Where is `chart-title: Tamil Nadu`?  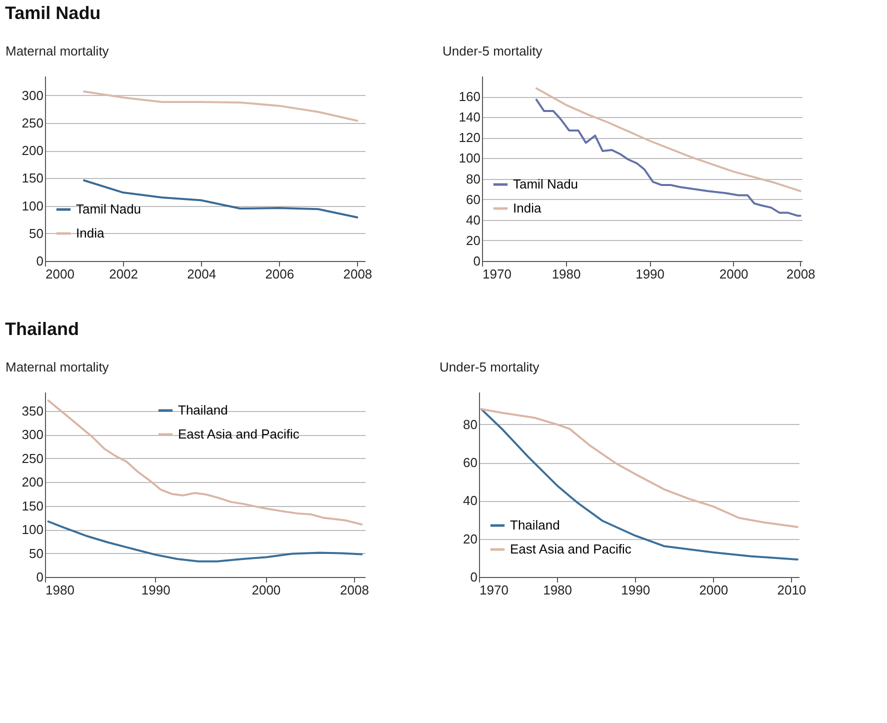
chart-title: Tamil Nadu is located at coordinates (53, 13).